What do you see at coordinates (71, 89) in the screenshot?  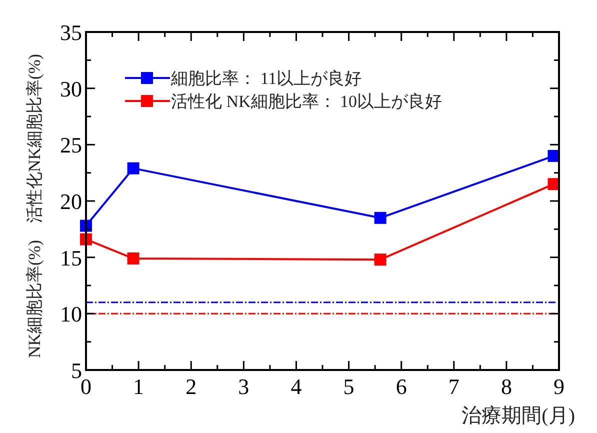 I see `y-tick-label: 30` at bounding box center [71, 89].